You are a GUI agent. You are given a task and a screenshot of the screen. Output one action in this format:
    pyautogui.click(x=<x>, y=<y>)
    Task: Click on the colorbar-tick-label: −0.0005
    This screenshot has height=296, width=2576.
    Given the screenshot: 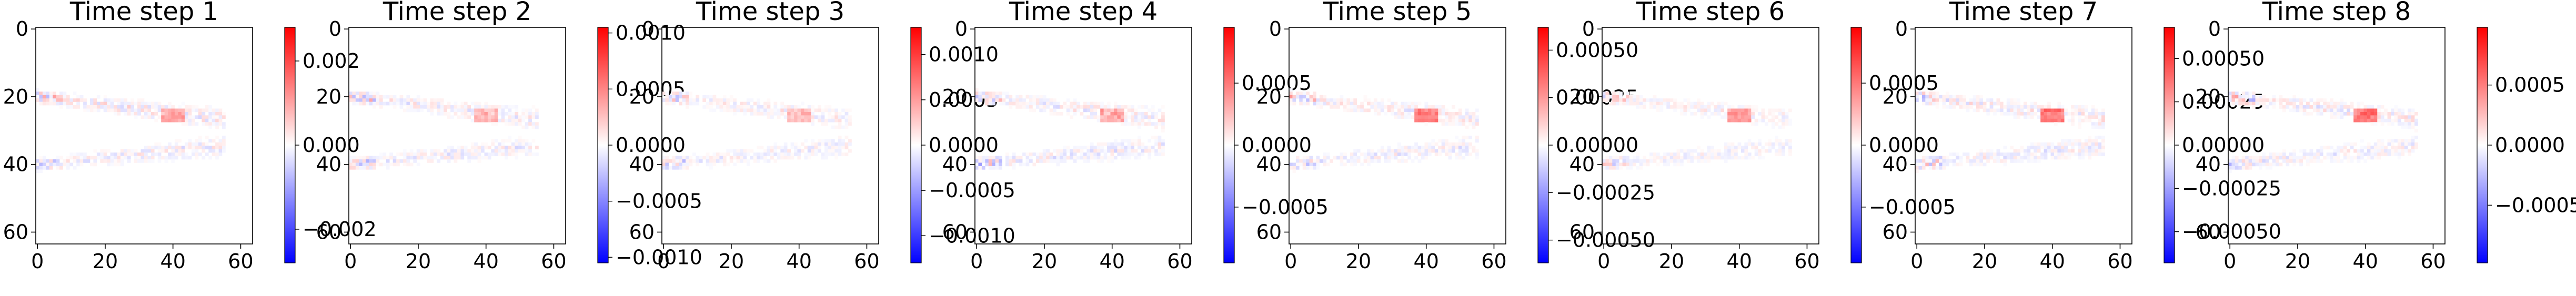 What is the action you would take?
    pyautogui.click(x=972, y=190)
    